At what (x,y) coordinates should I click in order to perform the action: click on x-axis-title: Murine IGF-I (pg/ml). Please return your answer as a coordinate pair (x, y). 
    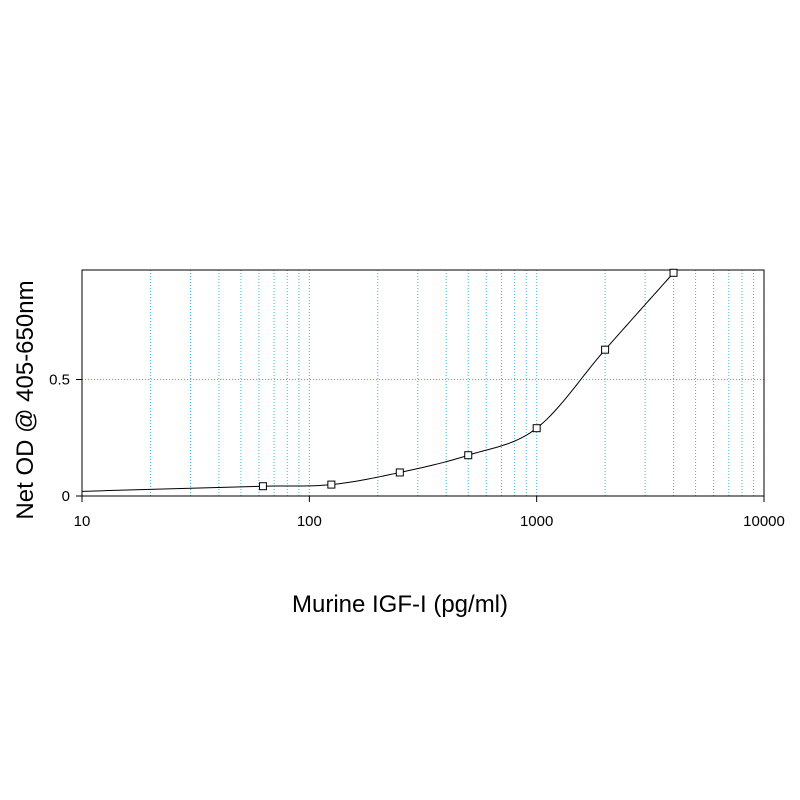
    Looking at the image, I should click on (400, 604).